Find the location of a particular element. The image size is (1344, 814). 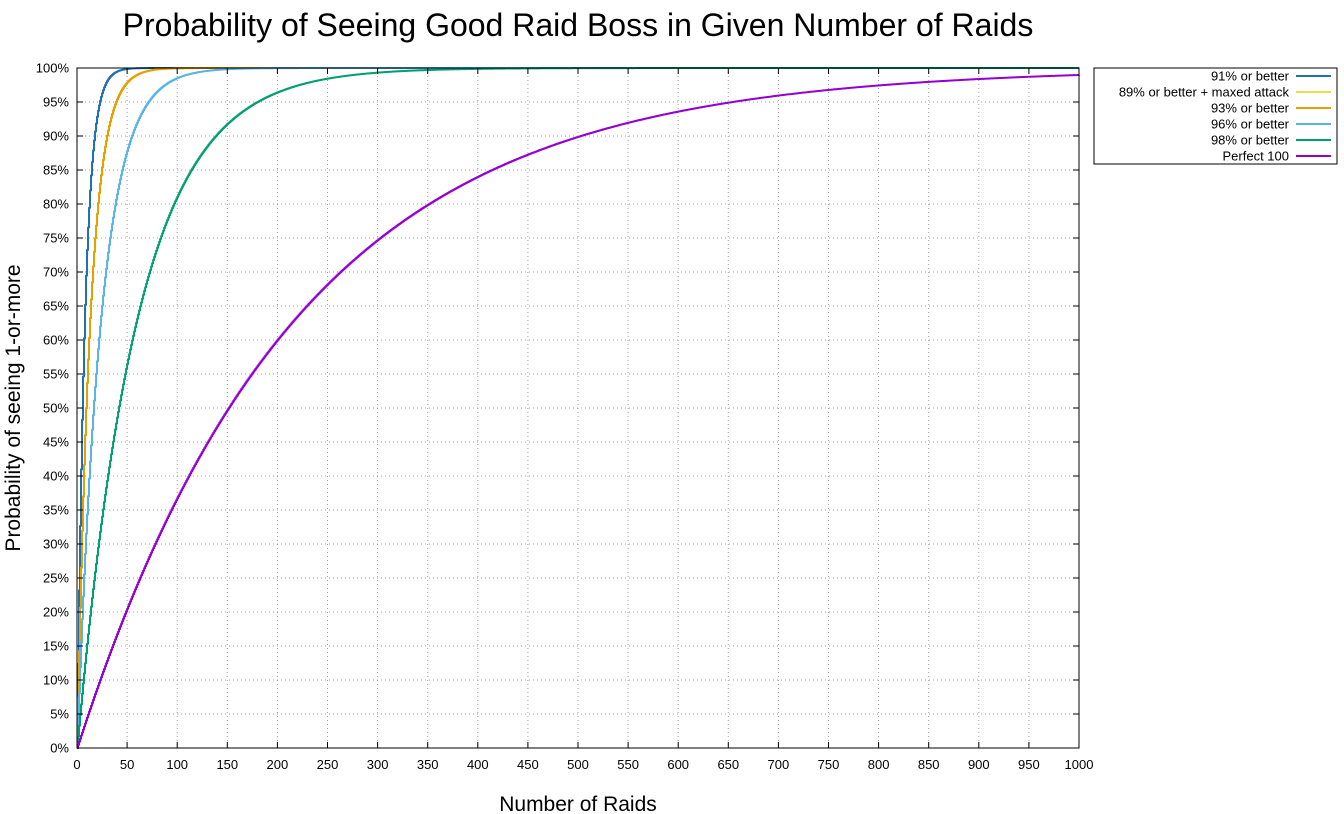

x-tick-label: 400 is located at coordinates (478, 764).